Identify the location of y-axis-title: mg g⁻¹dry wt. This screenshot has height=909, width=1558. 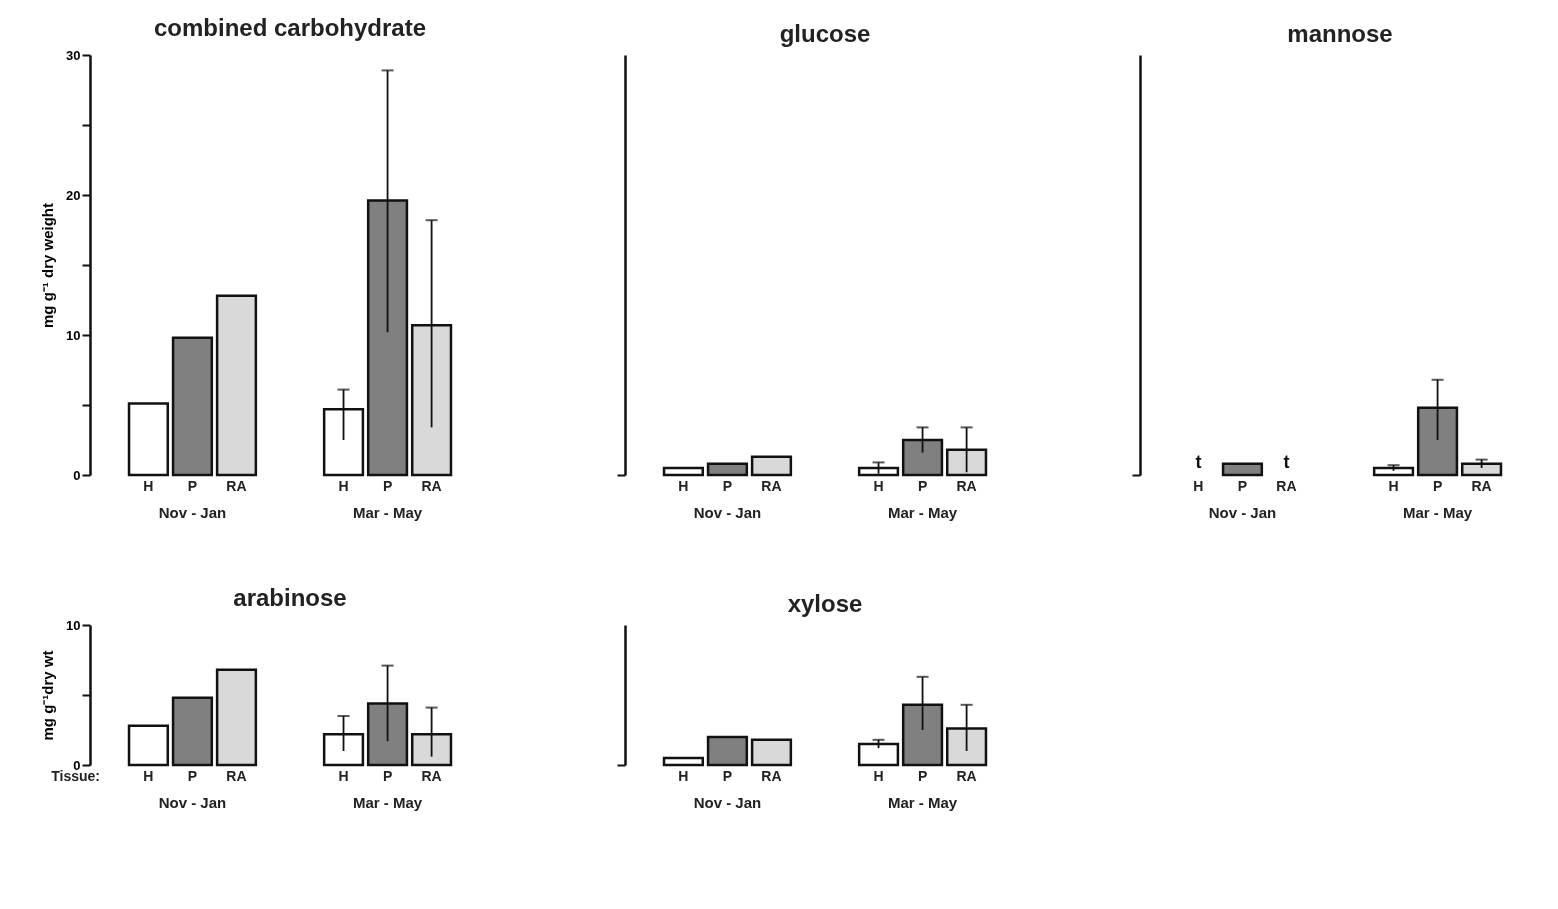
(48, 695).